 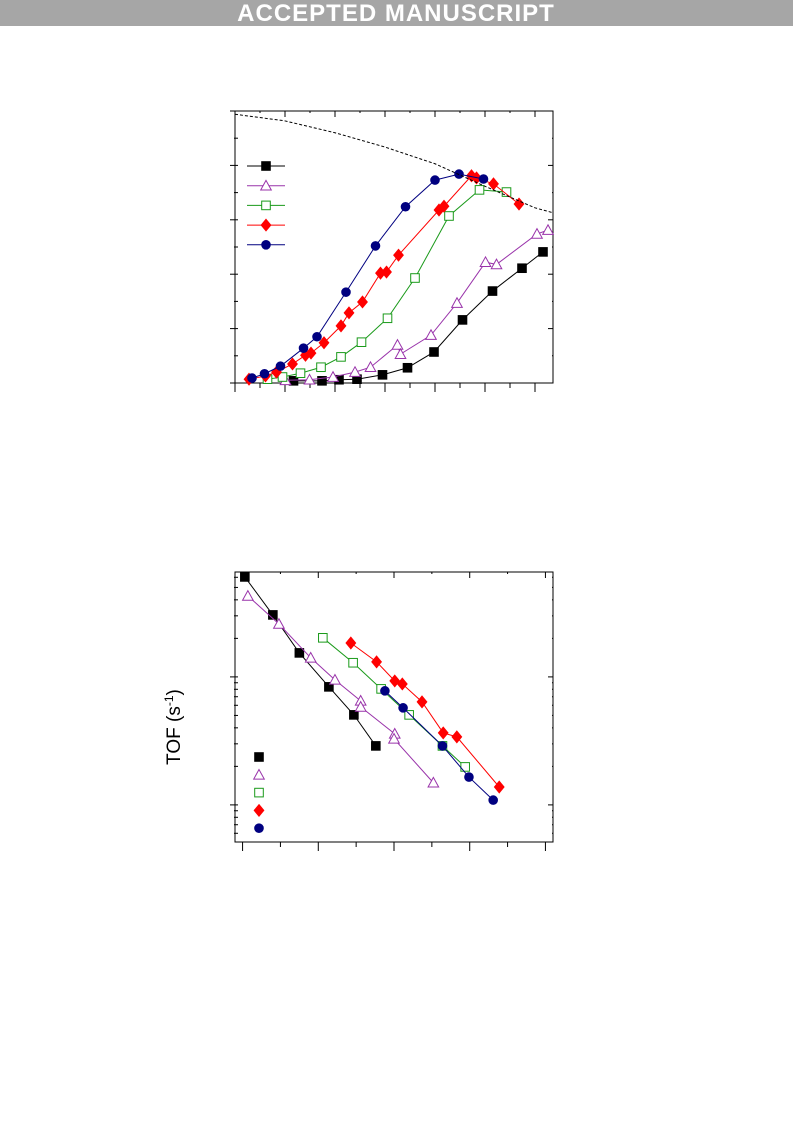 What do you see at coordinates (396, 13) in the screenshot?
I see `banner-text: ACCEPTED MANUSCRIPT` at bounding box center [396, 13].